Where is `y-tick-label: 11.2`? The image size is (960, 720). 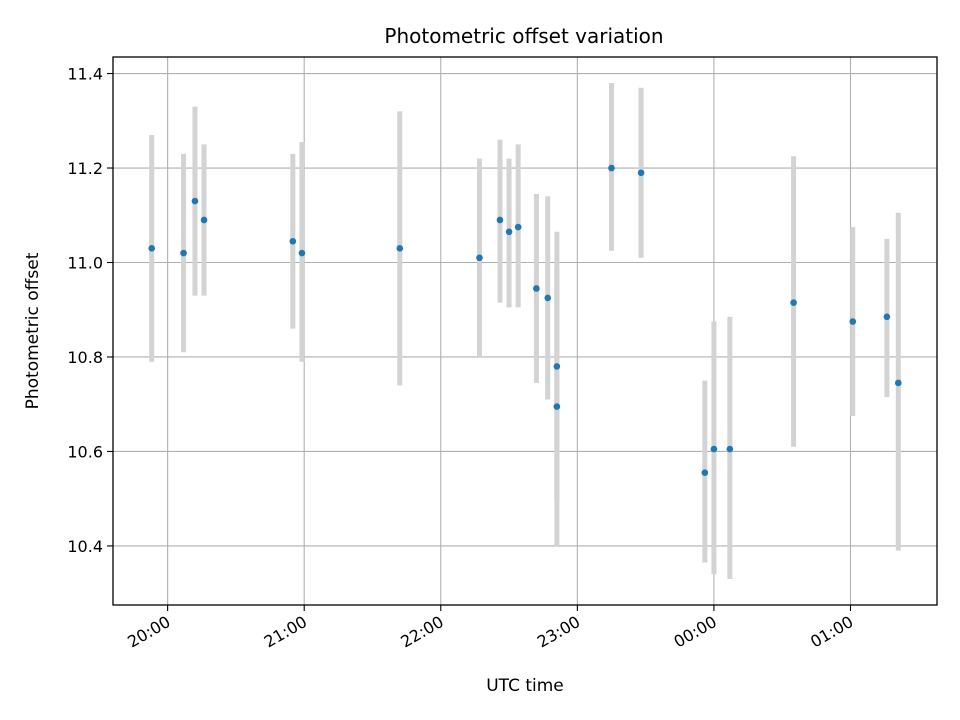 y-tick-label: 11.2 is located at coordinates (85, 168).